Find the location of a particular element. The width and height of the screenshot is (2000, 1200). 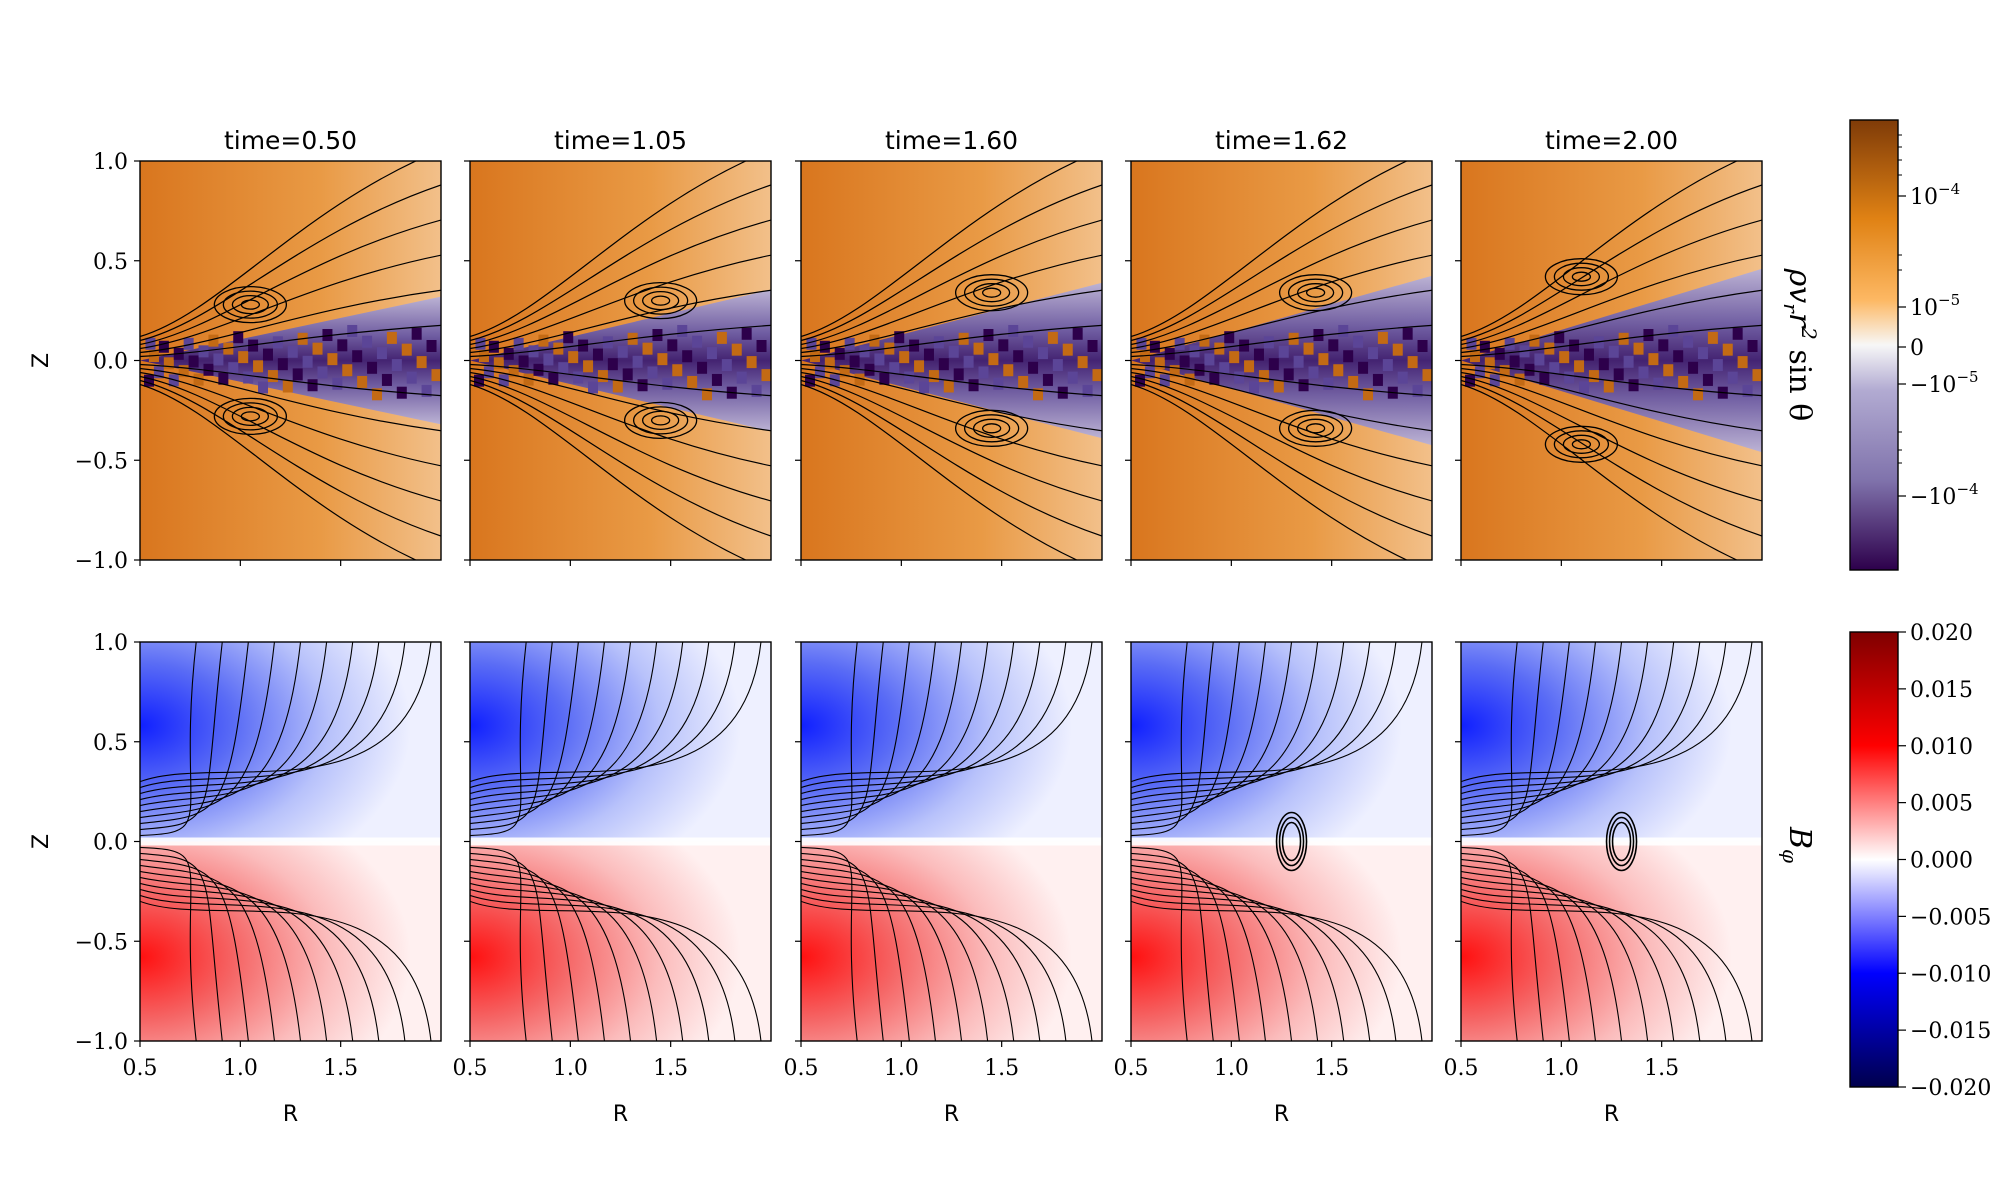

top-panel-4: time=1.62 is located at coordinates (1279, 346).